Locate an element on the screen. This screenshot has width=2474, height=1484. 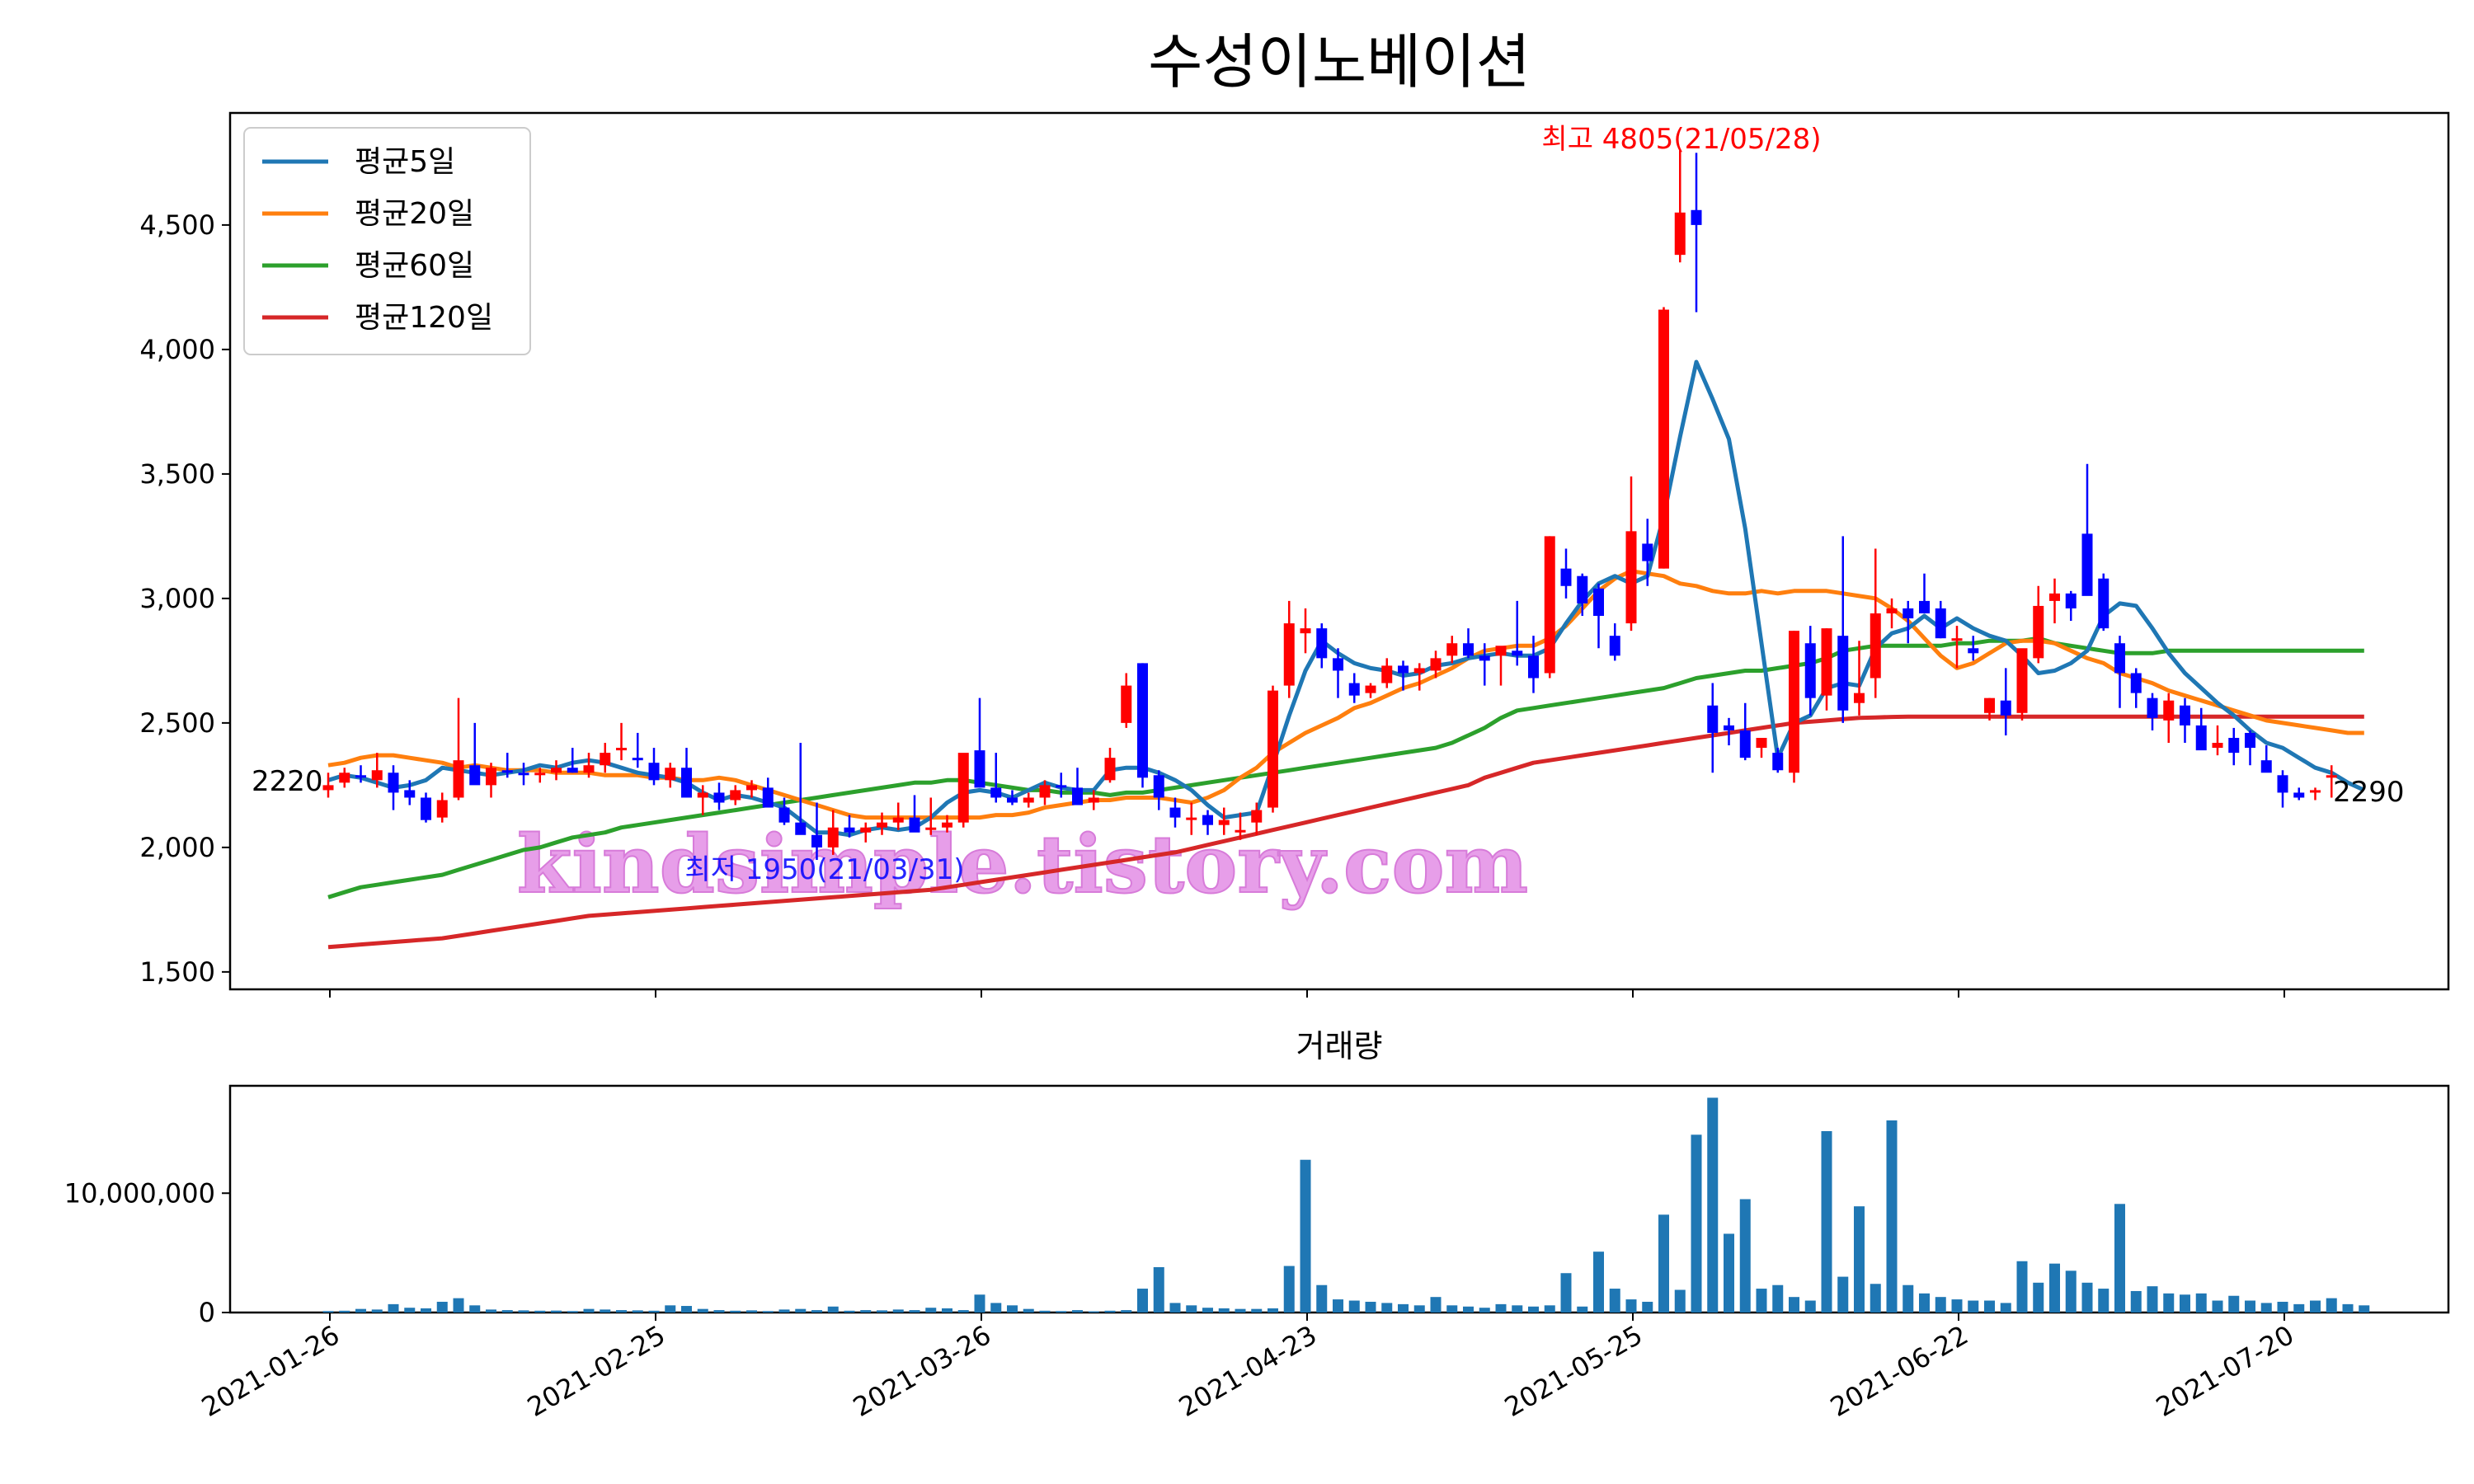
high-annotation: 최고 4805(21/05/28) is located at coordinates (1681, 139).